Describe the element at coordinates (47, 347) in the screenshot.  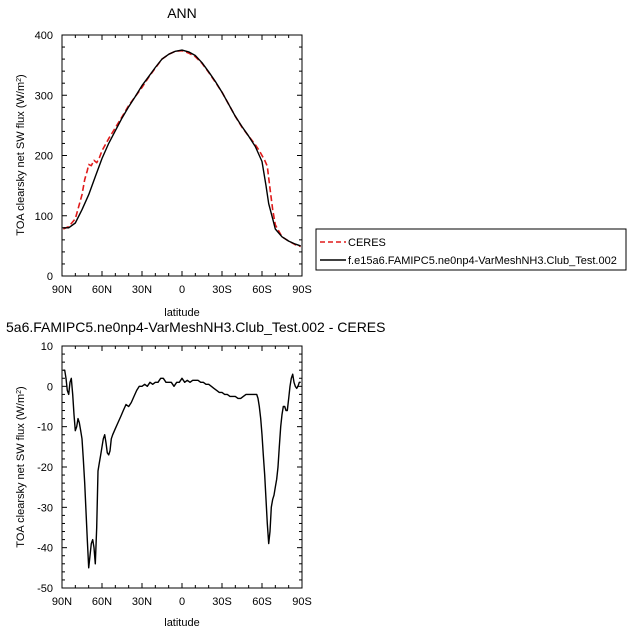
I see `y-tick-label: 10` at that location.